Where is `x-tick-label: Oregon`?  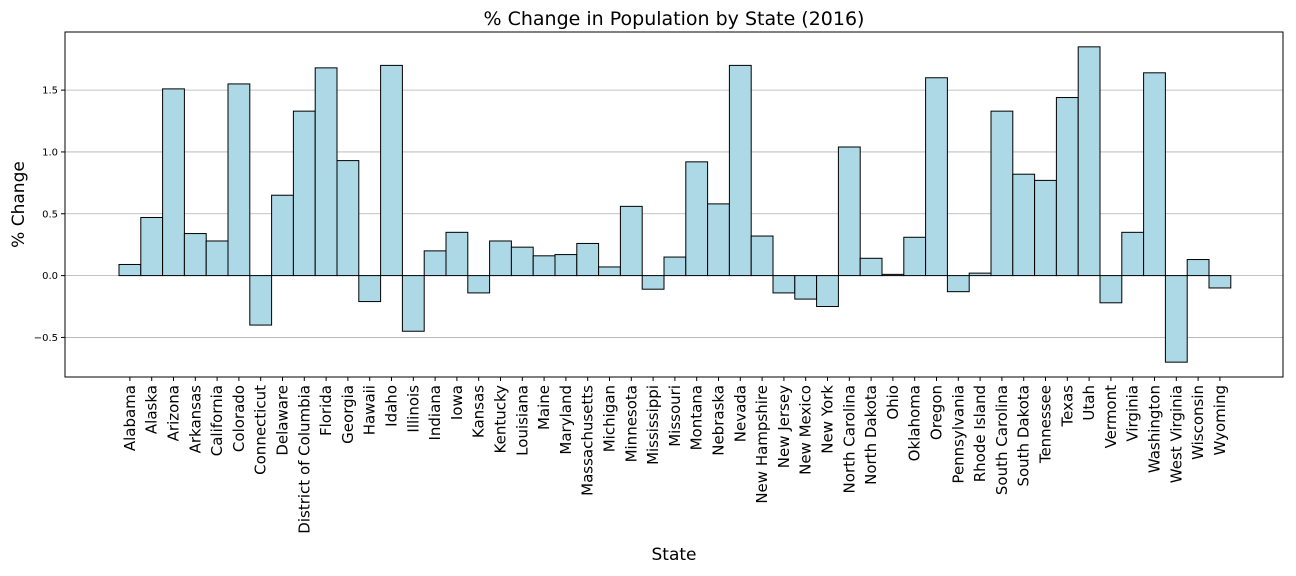
x-tick-label: Oregon is located at coordinates (937, 412).